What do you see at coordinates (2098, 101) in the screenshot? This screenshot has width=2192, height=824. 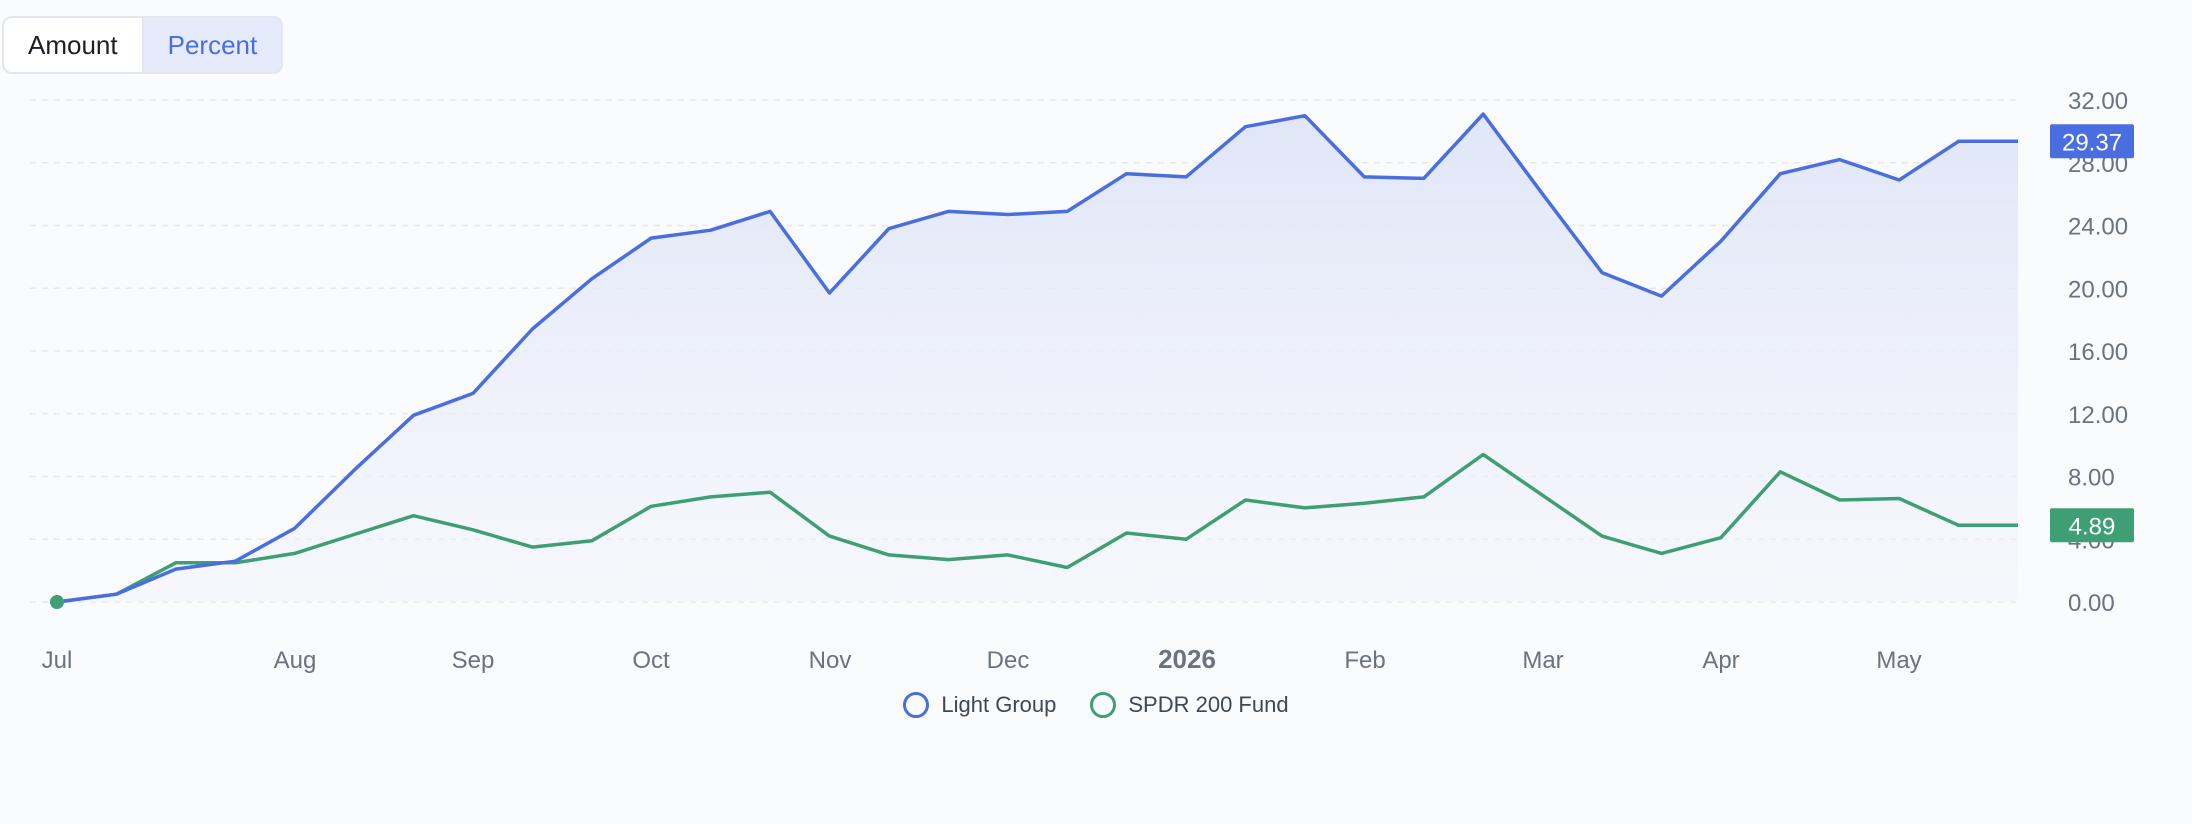 I see `y-tick-label: 32.00` at bounding box center [2098, 101].